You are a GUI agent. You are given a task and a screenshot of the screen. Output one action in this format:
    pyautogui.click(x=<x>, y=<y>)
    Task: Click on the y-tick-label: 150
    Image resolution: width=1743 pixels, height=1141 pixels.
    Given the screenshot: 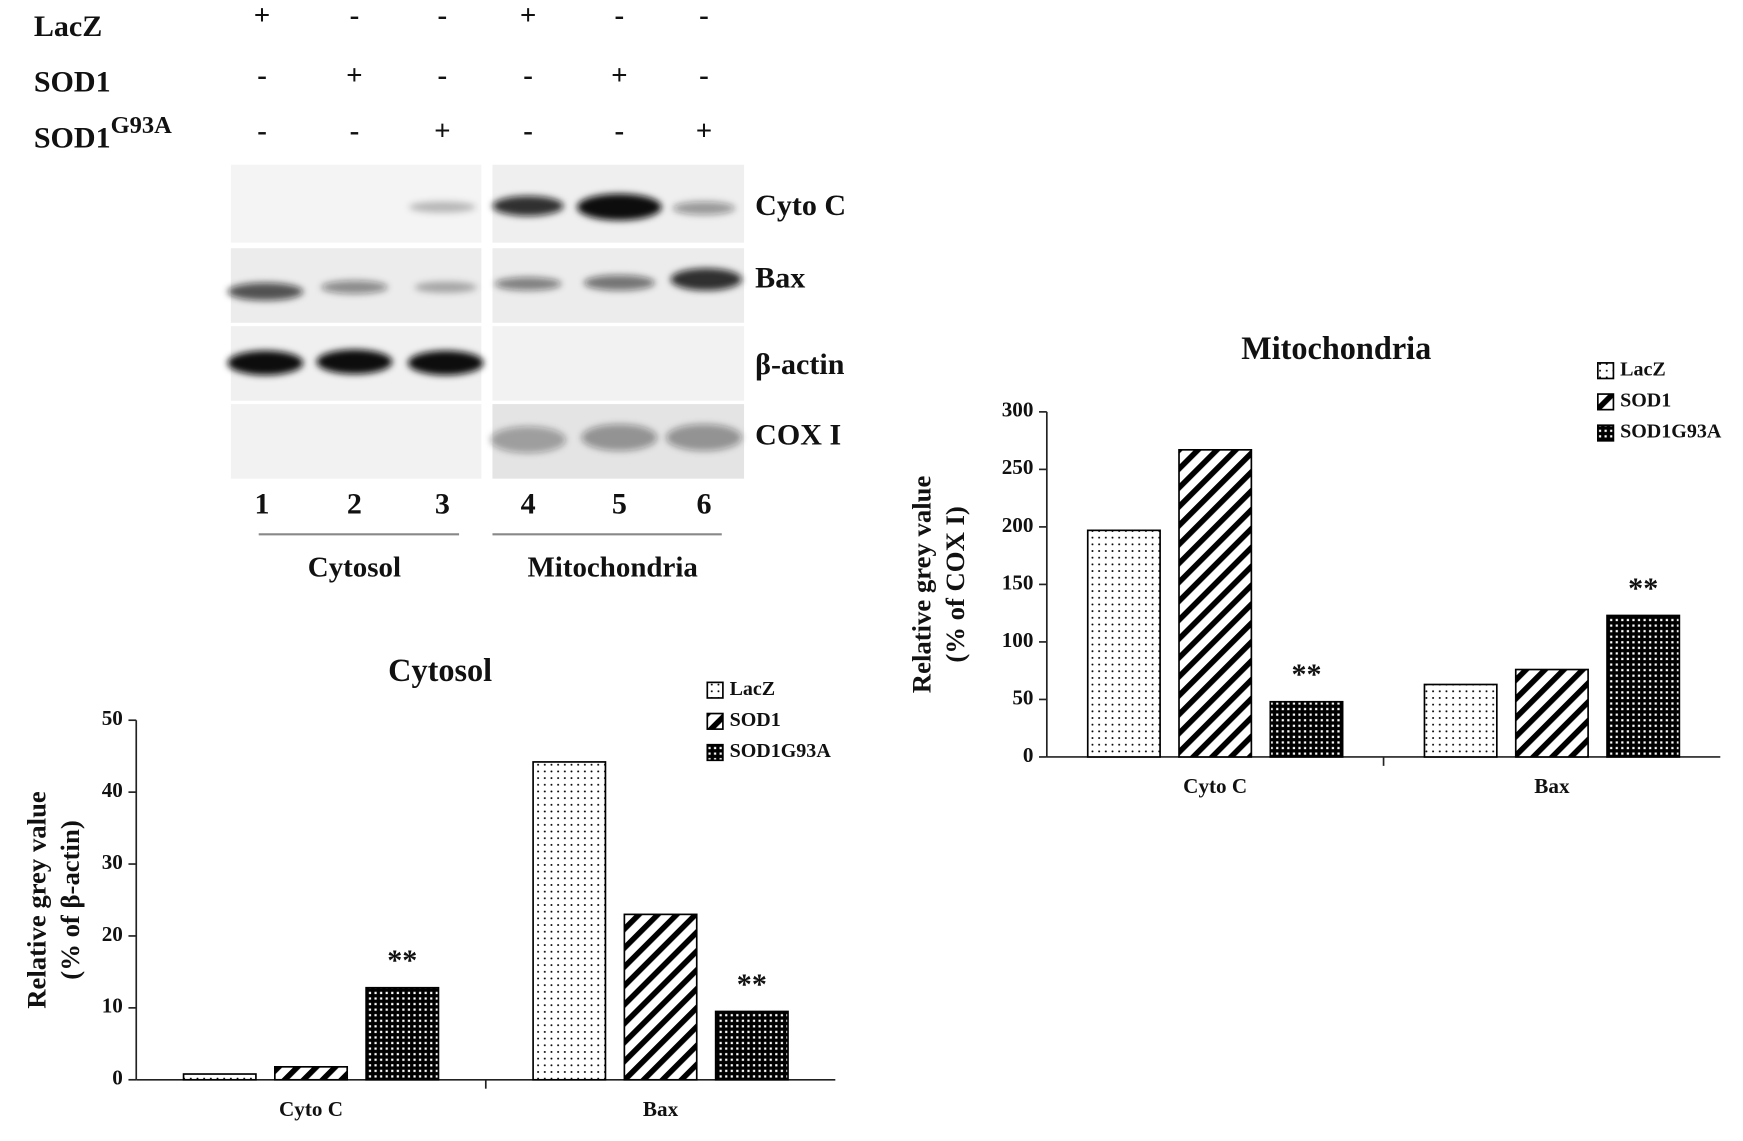 What is the action you would take?
    pyautogui.click(x=1018, y=582)
    